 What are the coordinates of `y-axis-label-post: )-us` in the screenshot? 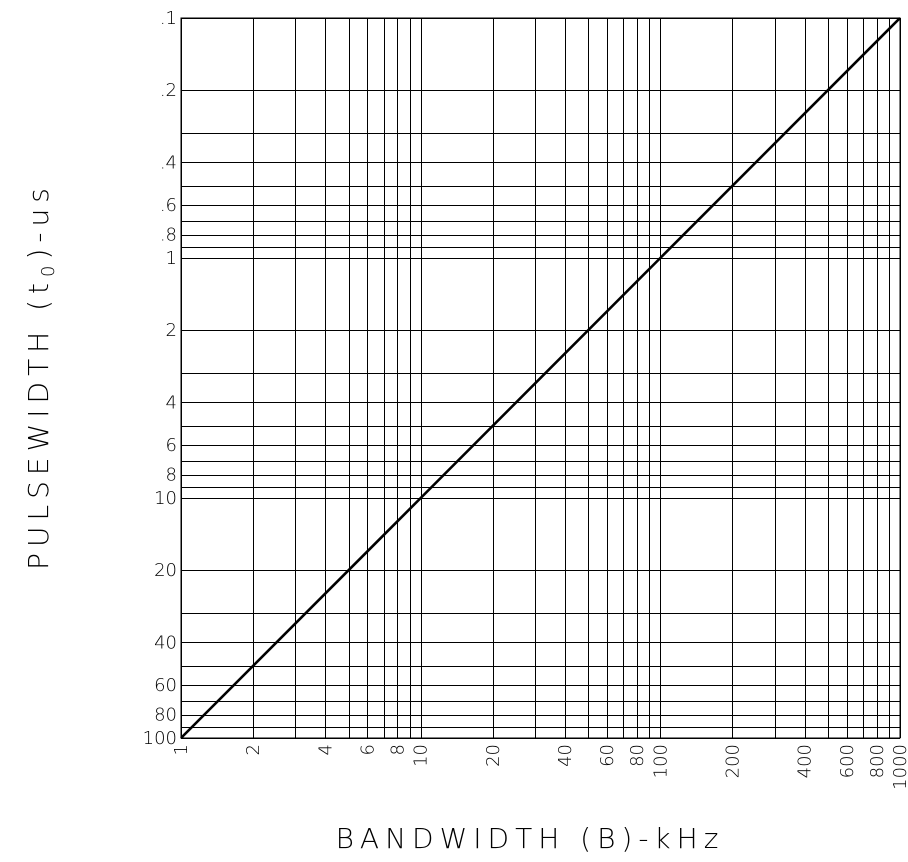 It's located at (38, 220).